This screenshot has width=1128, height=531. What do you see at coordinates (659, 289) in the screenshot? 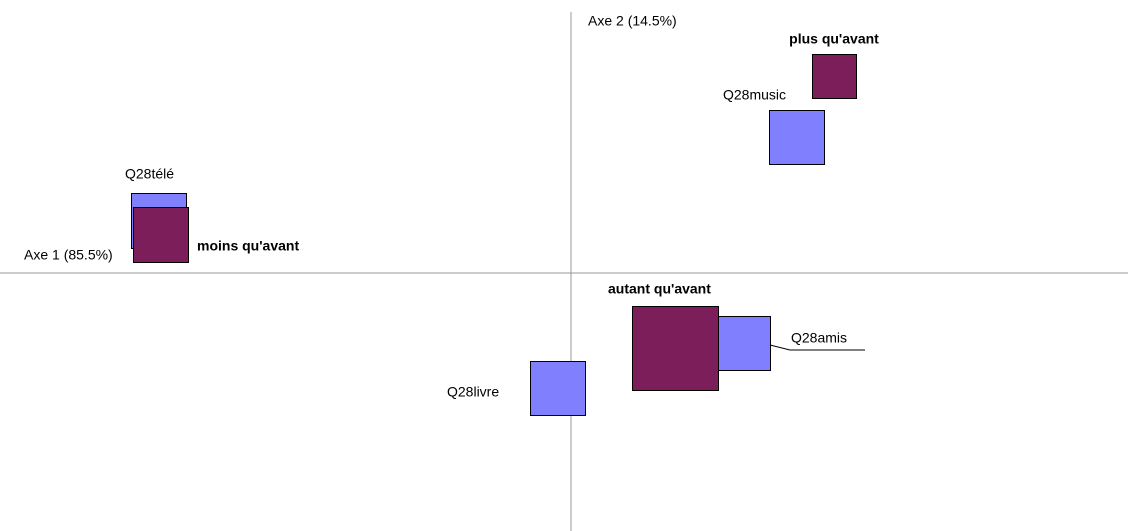
I see `point-label: autant qu'avant` at bounding box center [659, 289].